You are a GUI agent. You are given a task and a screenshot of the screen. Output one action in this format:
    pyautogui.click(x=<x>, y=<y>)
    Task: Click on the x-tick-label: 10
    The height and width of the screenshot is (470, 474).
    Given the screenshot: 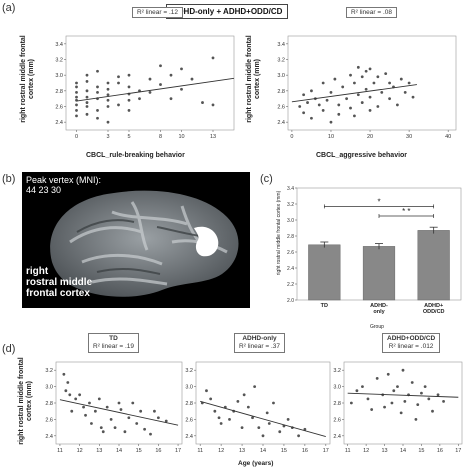 What is the action you would take?
    pyautogui.click(x=331, y=137)
    